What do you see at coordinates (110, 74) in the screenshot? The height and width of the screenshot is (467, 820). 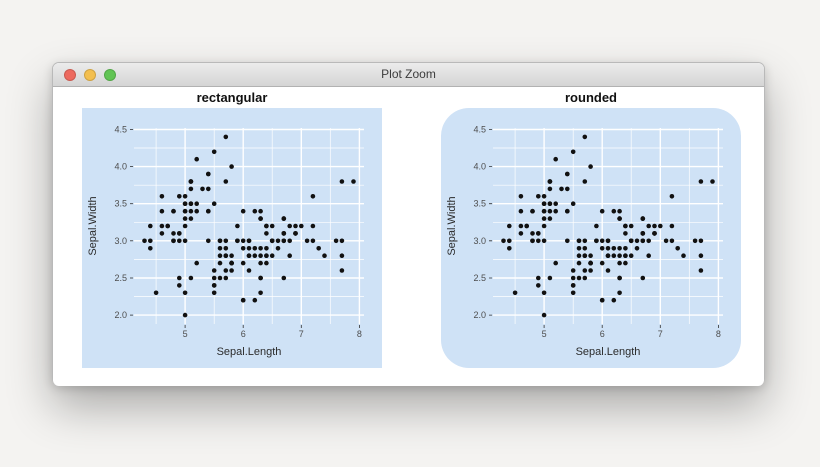 I see `zoom-button` at bounding box center [110, 74].